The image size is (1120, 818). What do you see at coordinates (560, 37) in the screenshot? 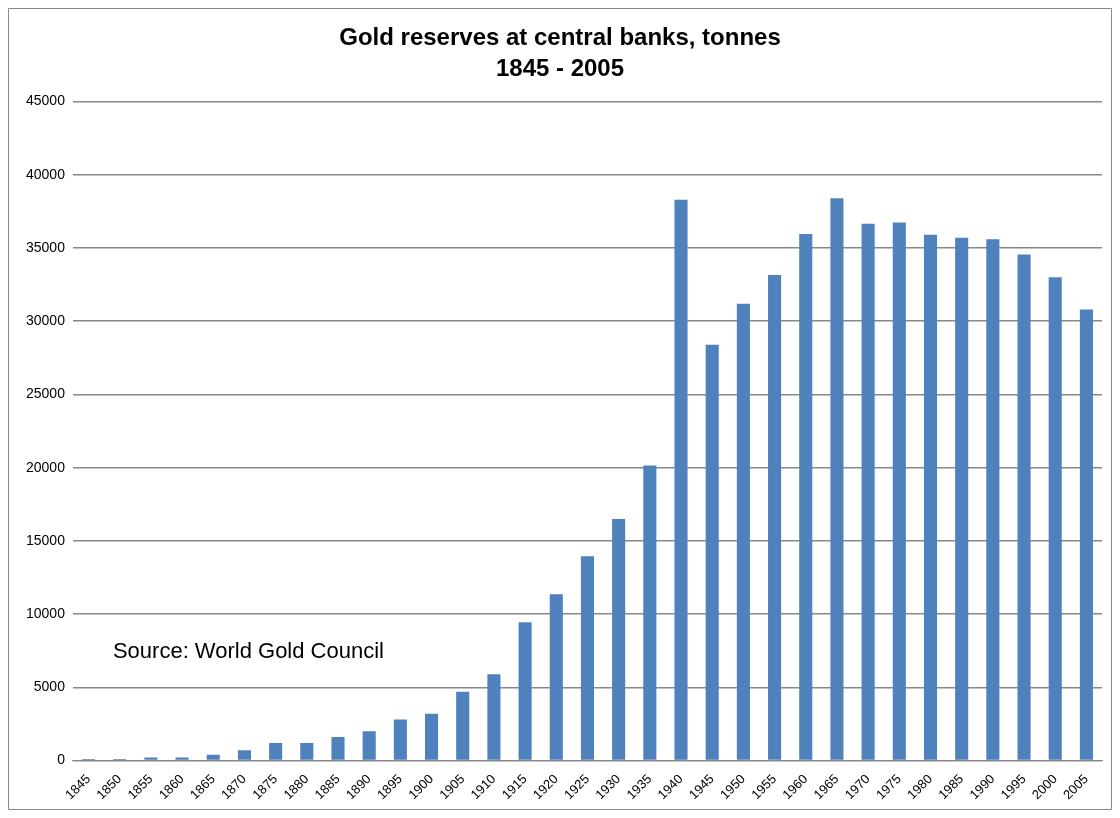
I see `chart-title: Gold reserves at central banks, tonnes` at bounding box center [560, 37].